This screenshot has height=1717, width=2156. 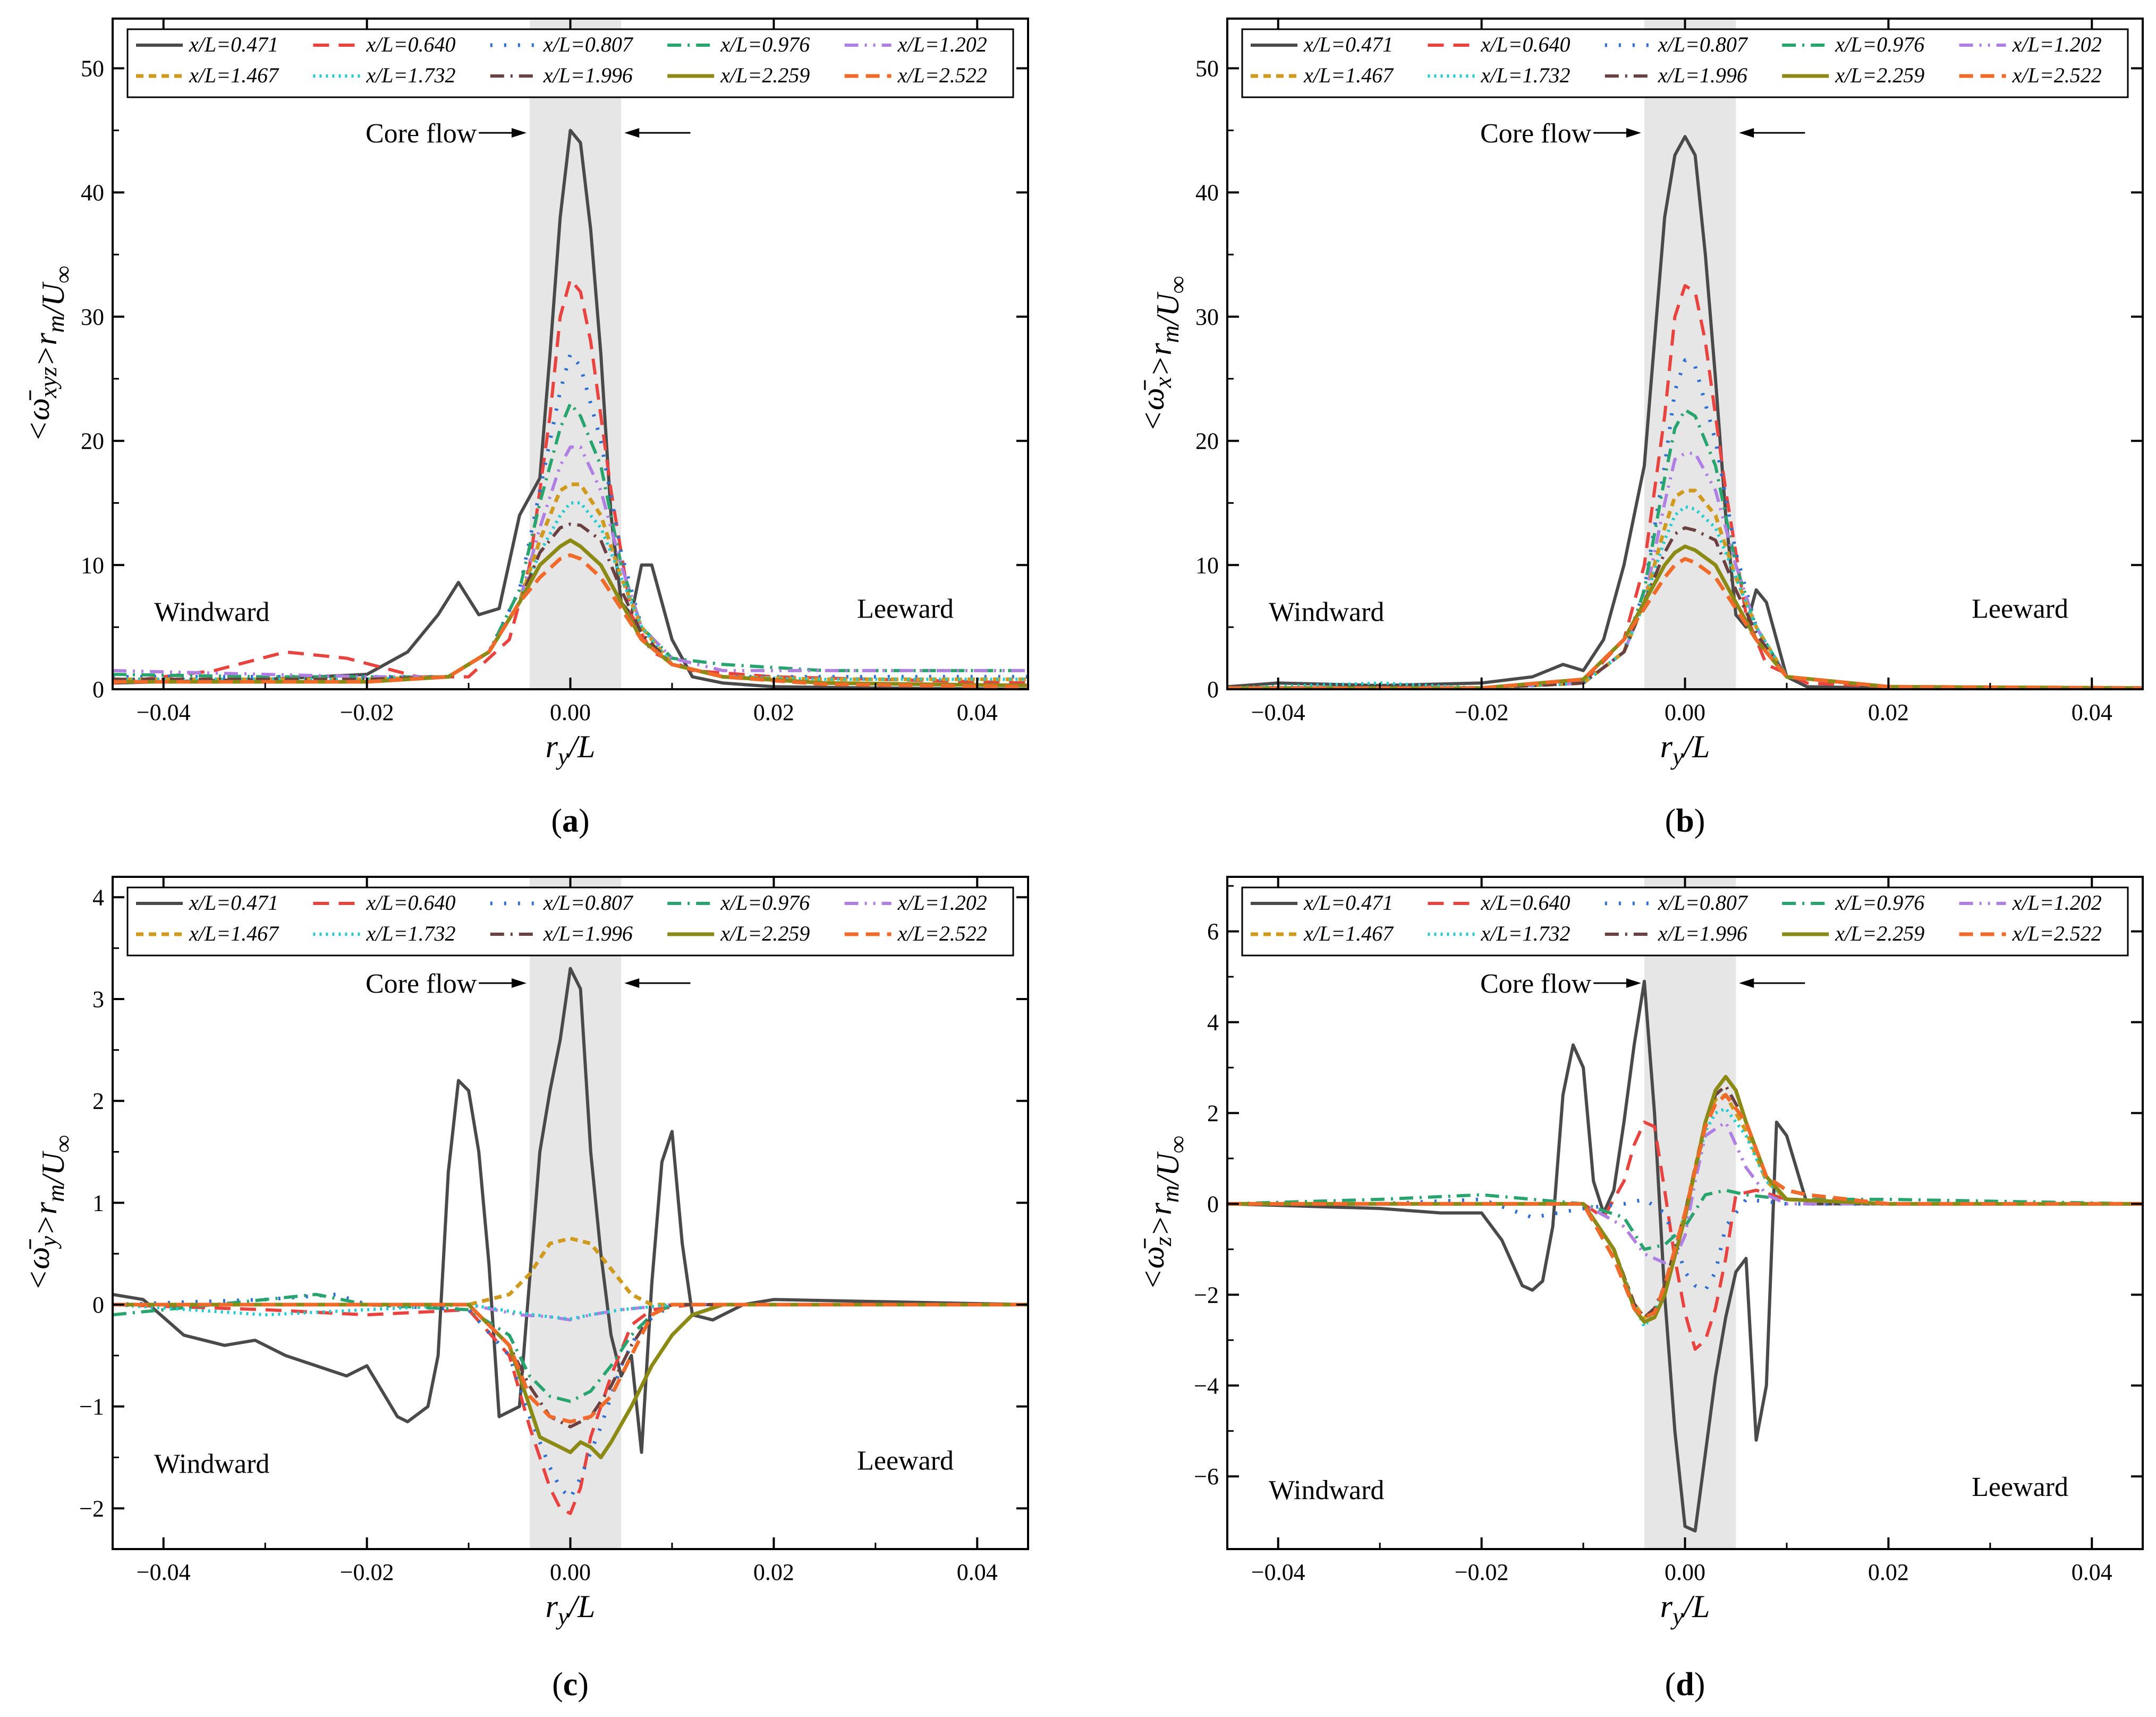 What do you see at coordinates (1213, 1113) in the screenshot?
I see `y-tick-label: 2` at bounding box center [1213, 1113].